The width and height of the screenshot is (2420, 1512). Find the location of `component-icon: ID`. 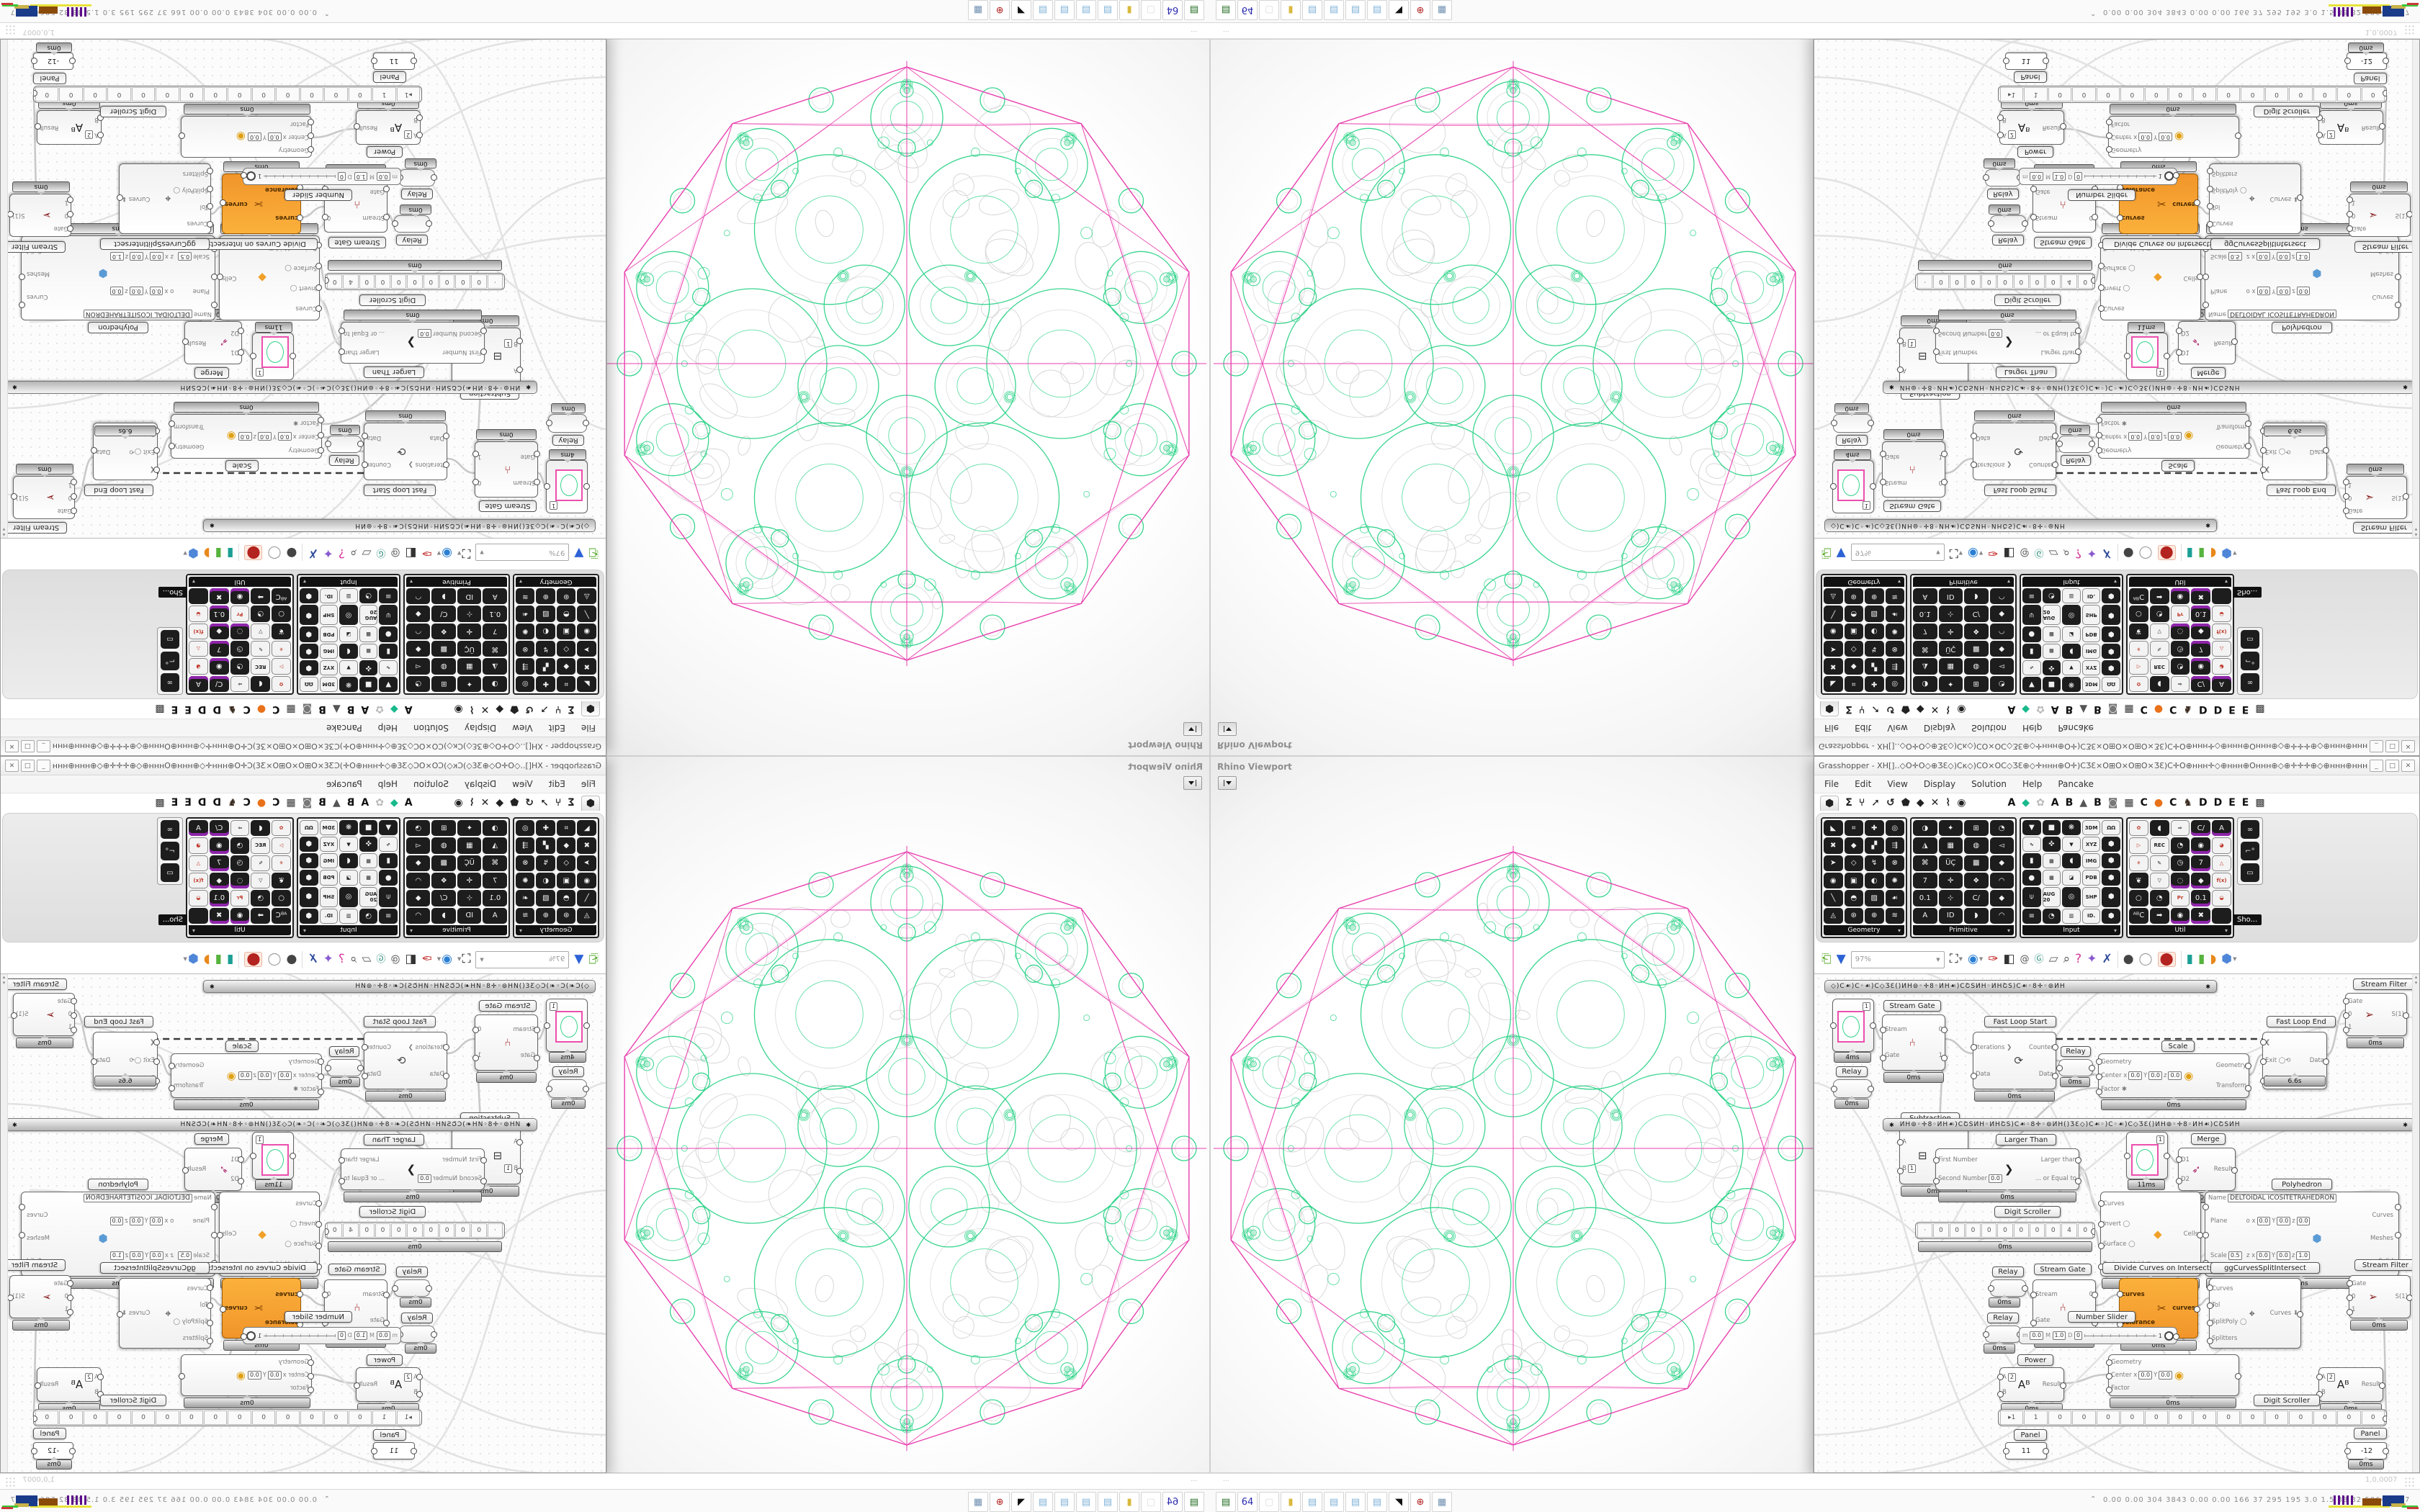

component-icon: ID is located at coordinates (469, 596).